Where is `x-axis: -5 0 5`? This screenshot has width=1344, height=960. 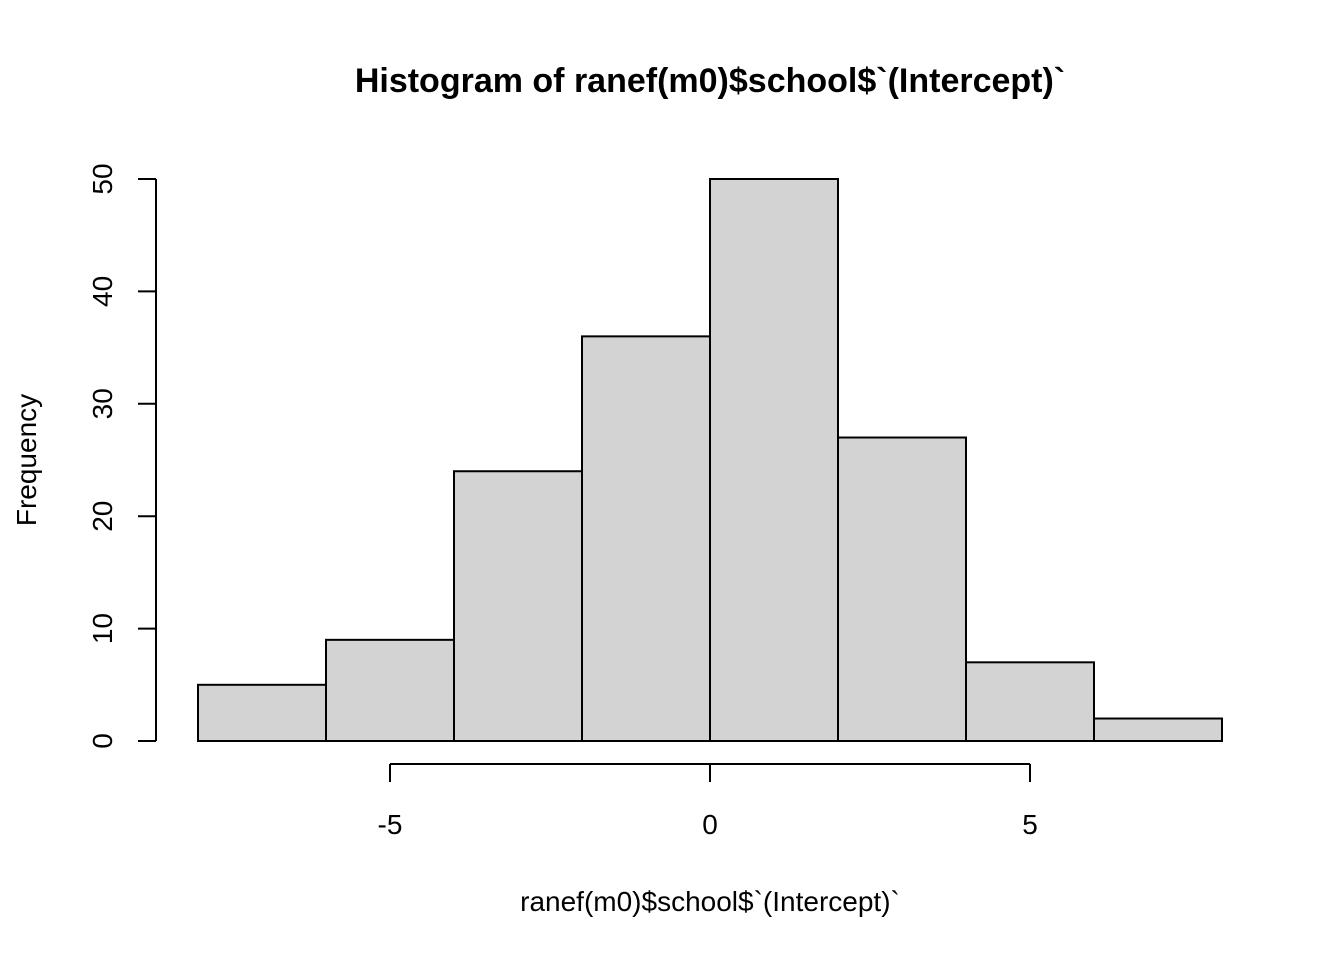
x-axis: -5 0 5 is located at coordinates (708, 801).